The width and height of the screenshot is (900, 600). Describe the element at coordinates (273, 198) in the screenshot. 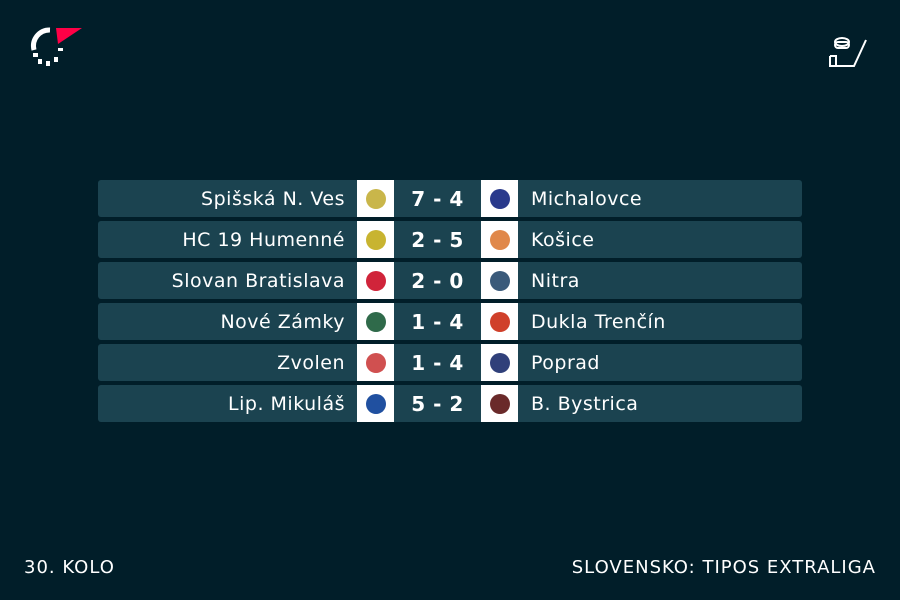

I see `home-team: Spišská N. Ves` at that location.